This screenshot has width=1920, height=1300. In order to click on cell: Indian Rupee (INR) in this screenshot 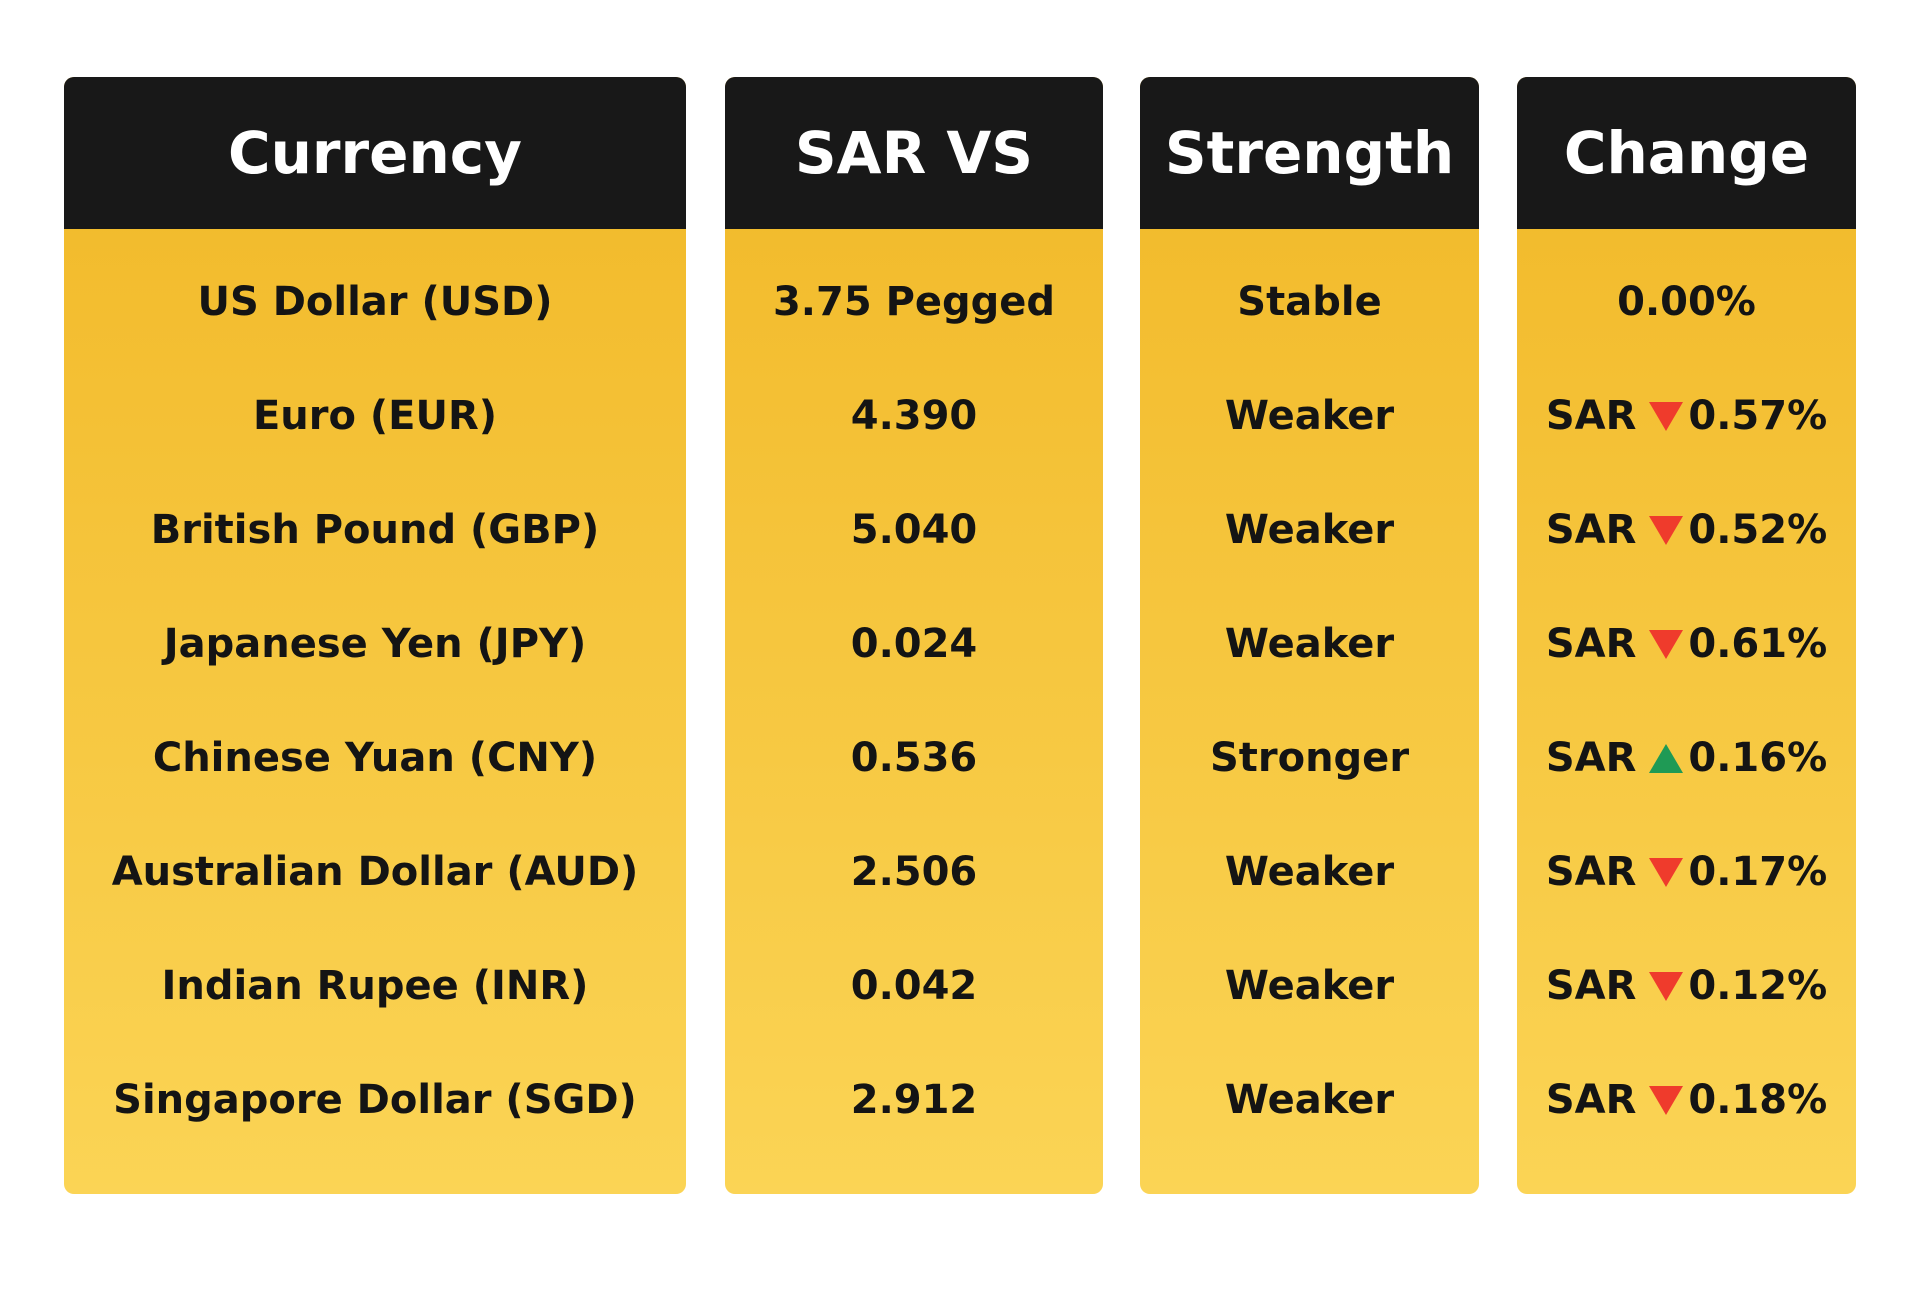, I will do `click(375, 986)`.